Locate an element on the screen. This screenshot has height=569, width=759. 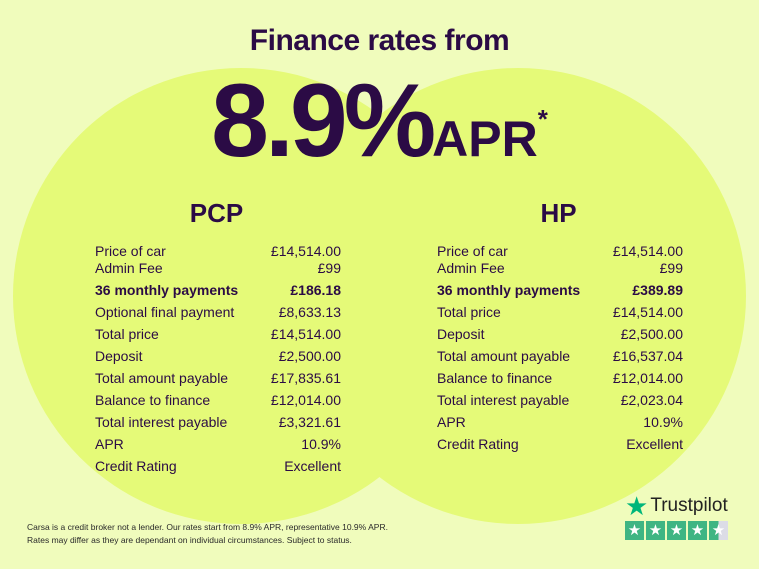
rate-value: 8.9% is located at coordinates (323, 121).